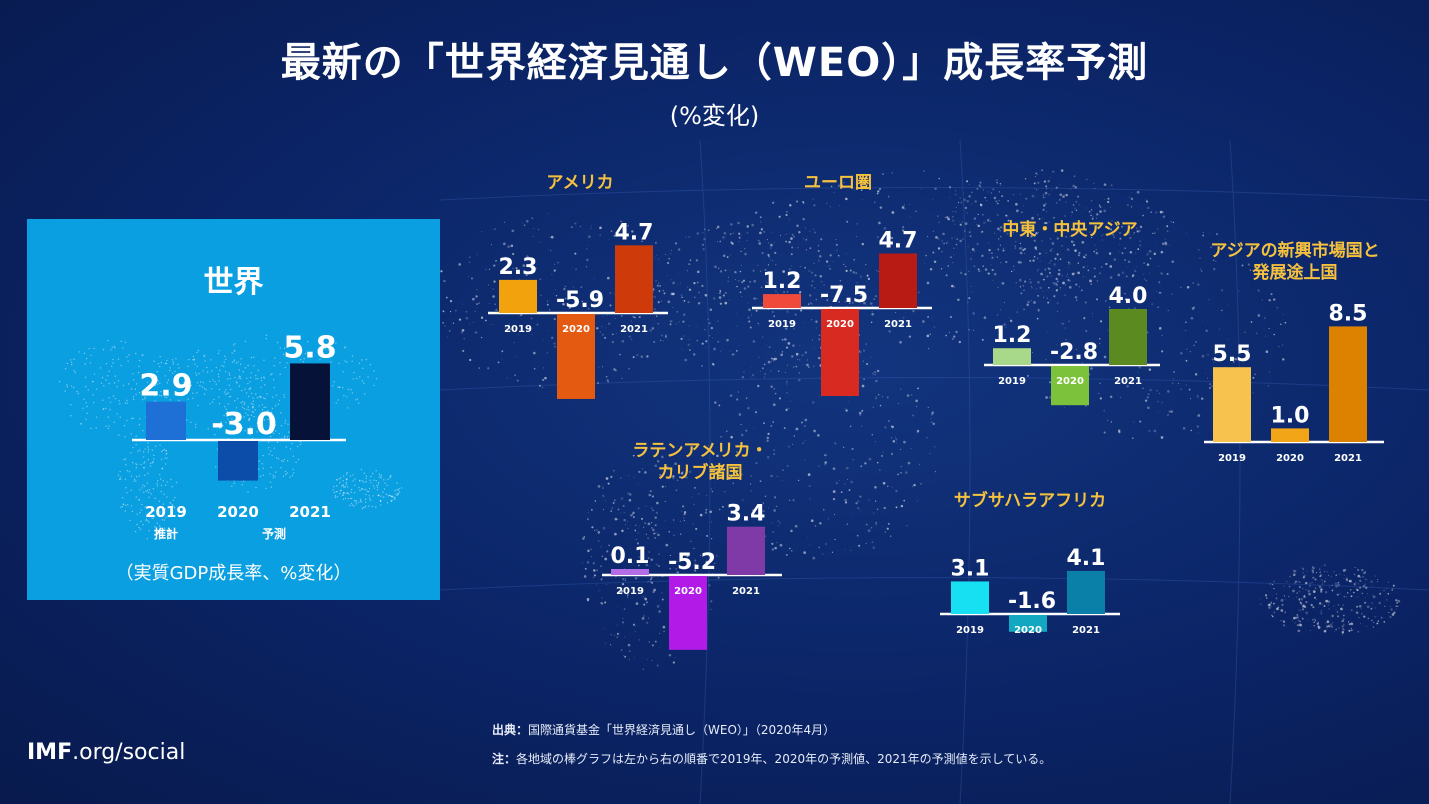 This screenshot has width=1429, height=804. What do you see at coordinates (504, 759) in the screenshot?
I see `note-label: 注：` at bounding box center [504, 759].